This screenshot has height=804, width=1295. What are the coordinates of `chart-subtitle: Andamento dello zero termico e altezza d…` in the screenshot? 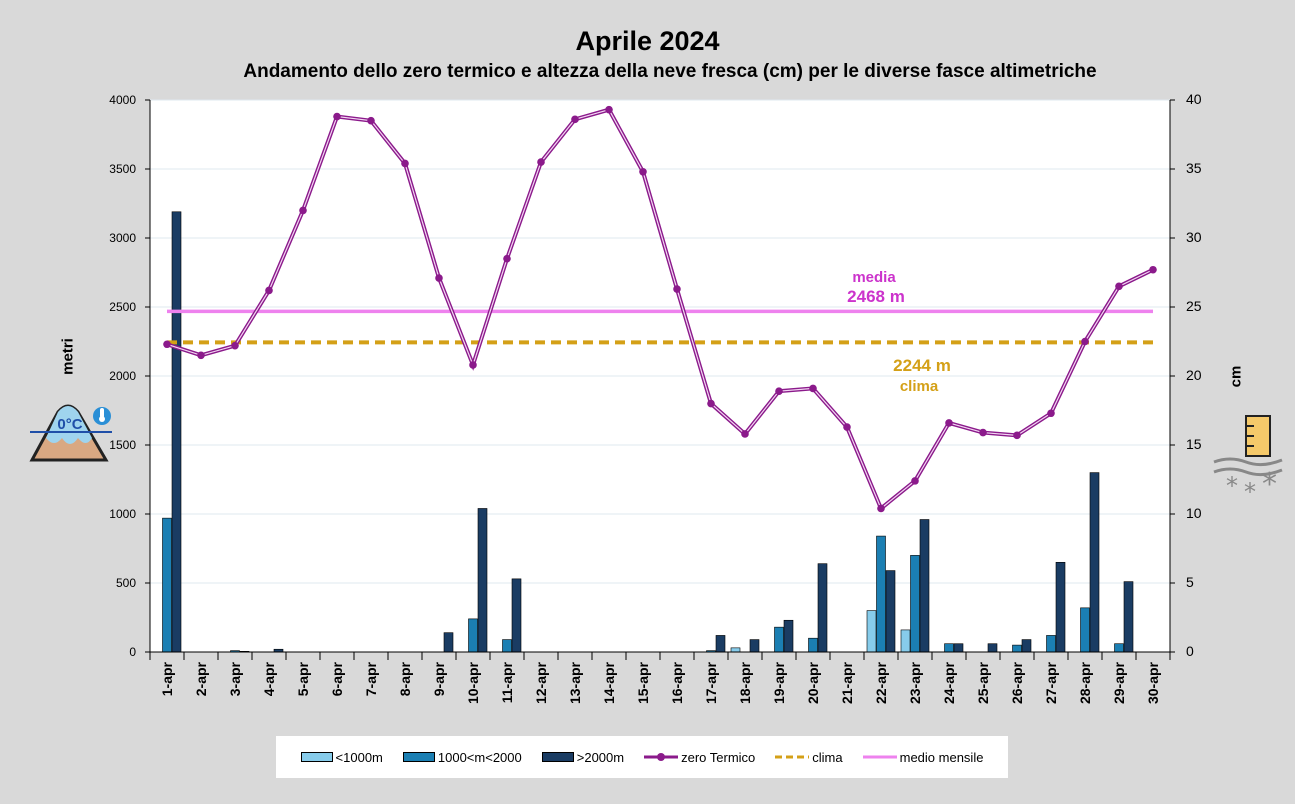 It's located at (670, 71).